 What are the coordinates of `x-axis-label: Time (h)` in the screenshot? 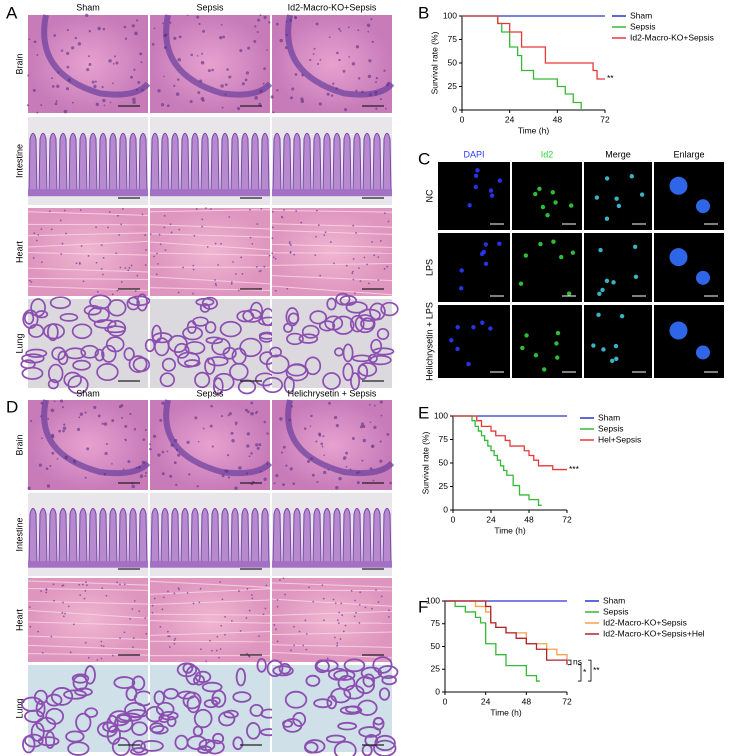 It's located at (509, 530).